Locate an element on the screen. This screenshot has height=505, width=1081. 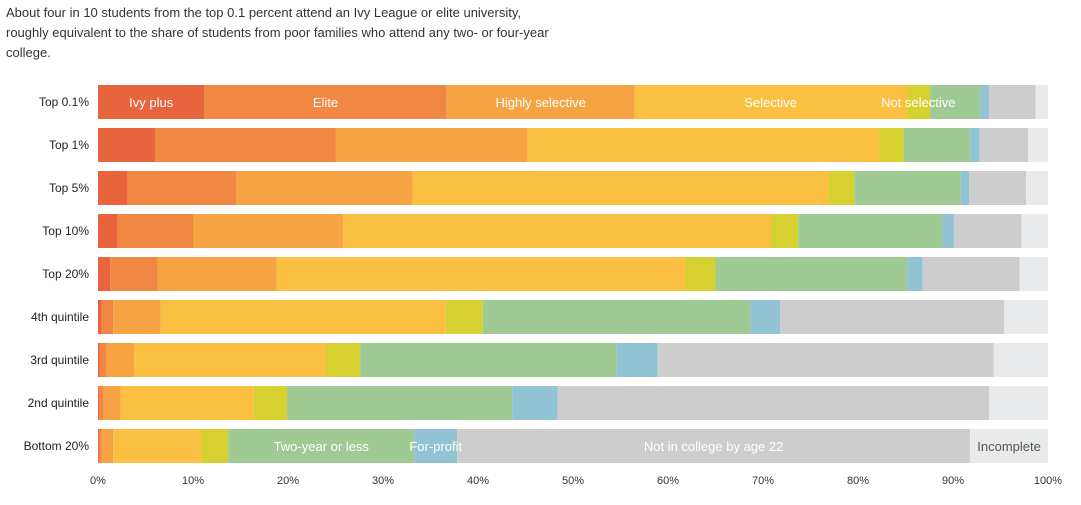
row-label: Bottom 20% is located at coordinates (57, 446).